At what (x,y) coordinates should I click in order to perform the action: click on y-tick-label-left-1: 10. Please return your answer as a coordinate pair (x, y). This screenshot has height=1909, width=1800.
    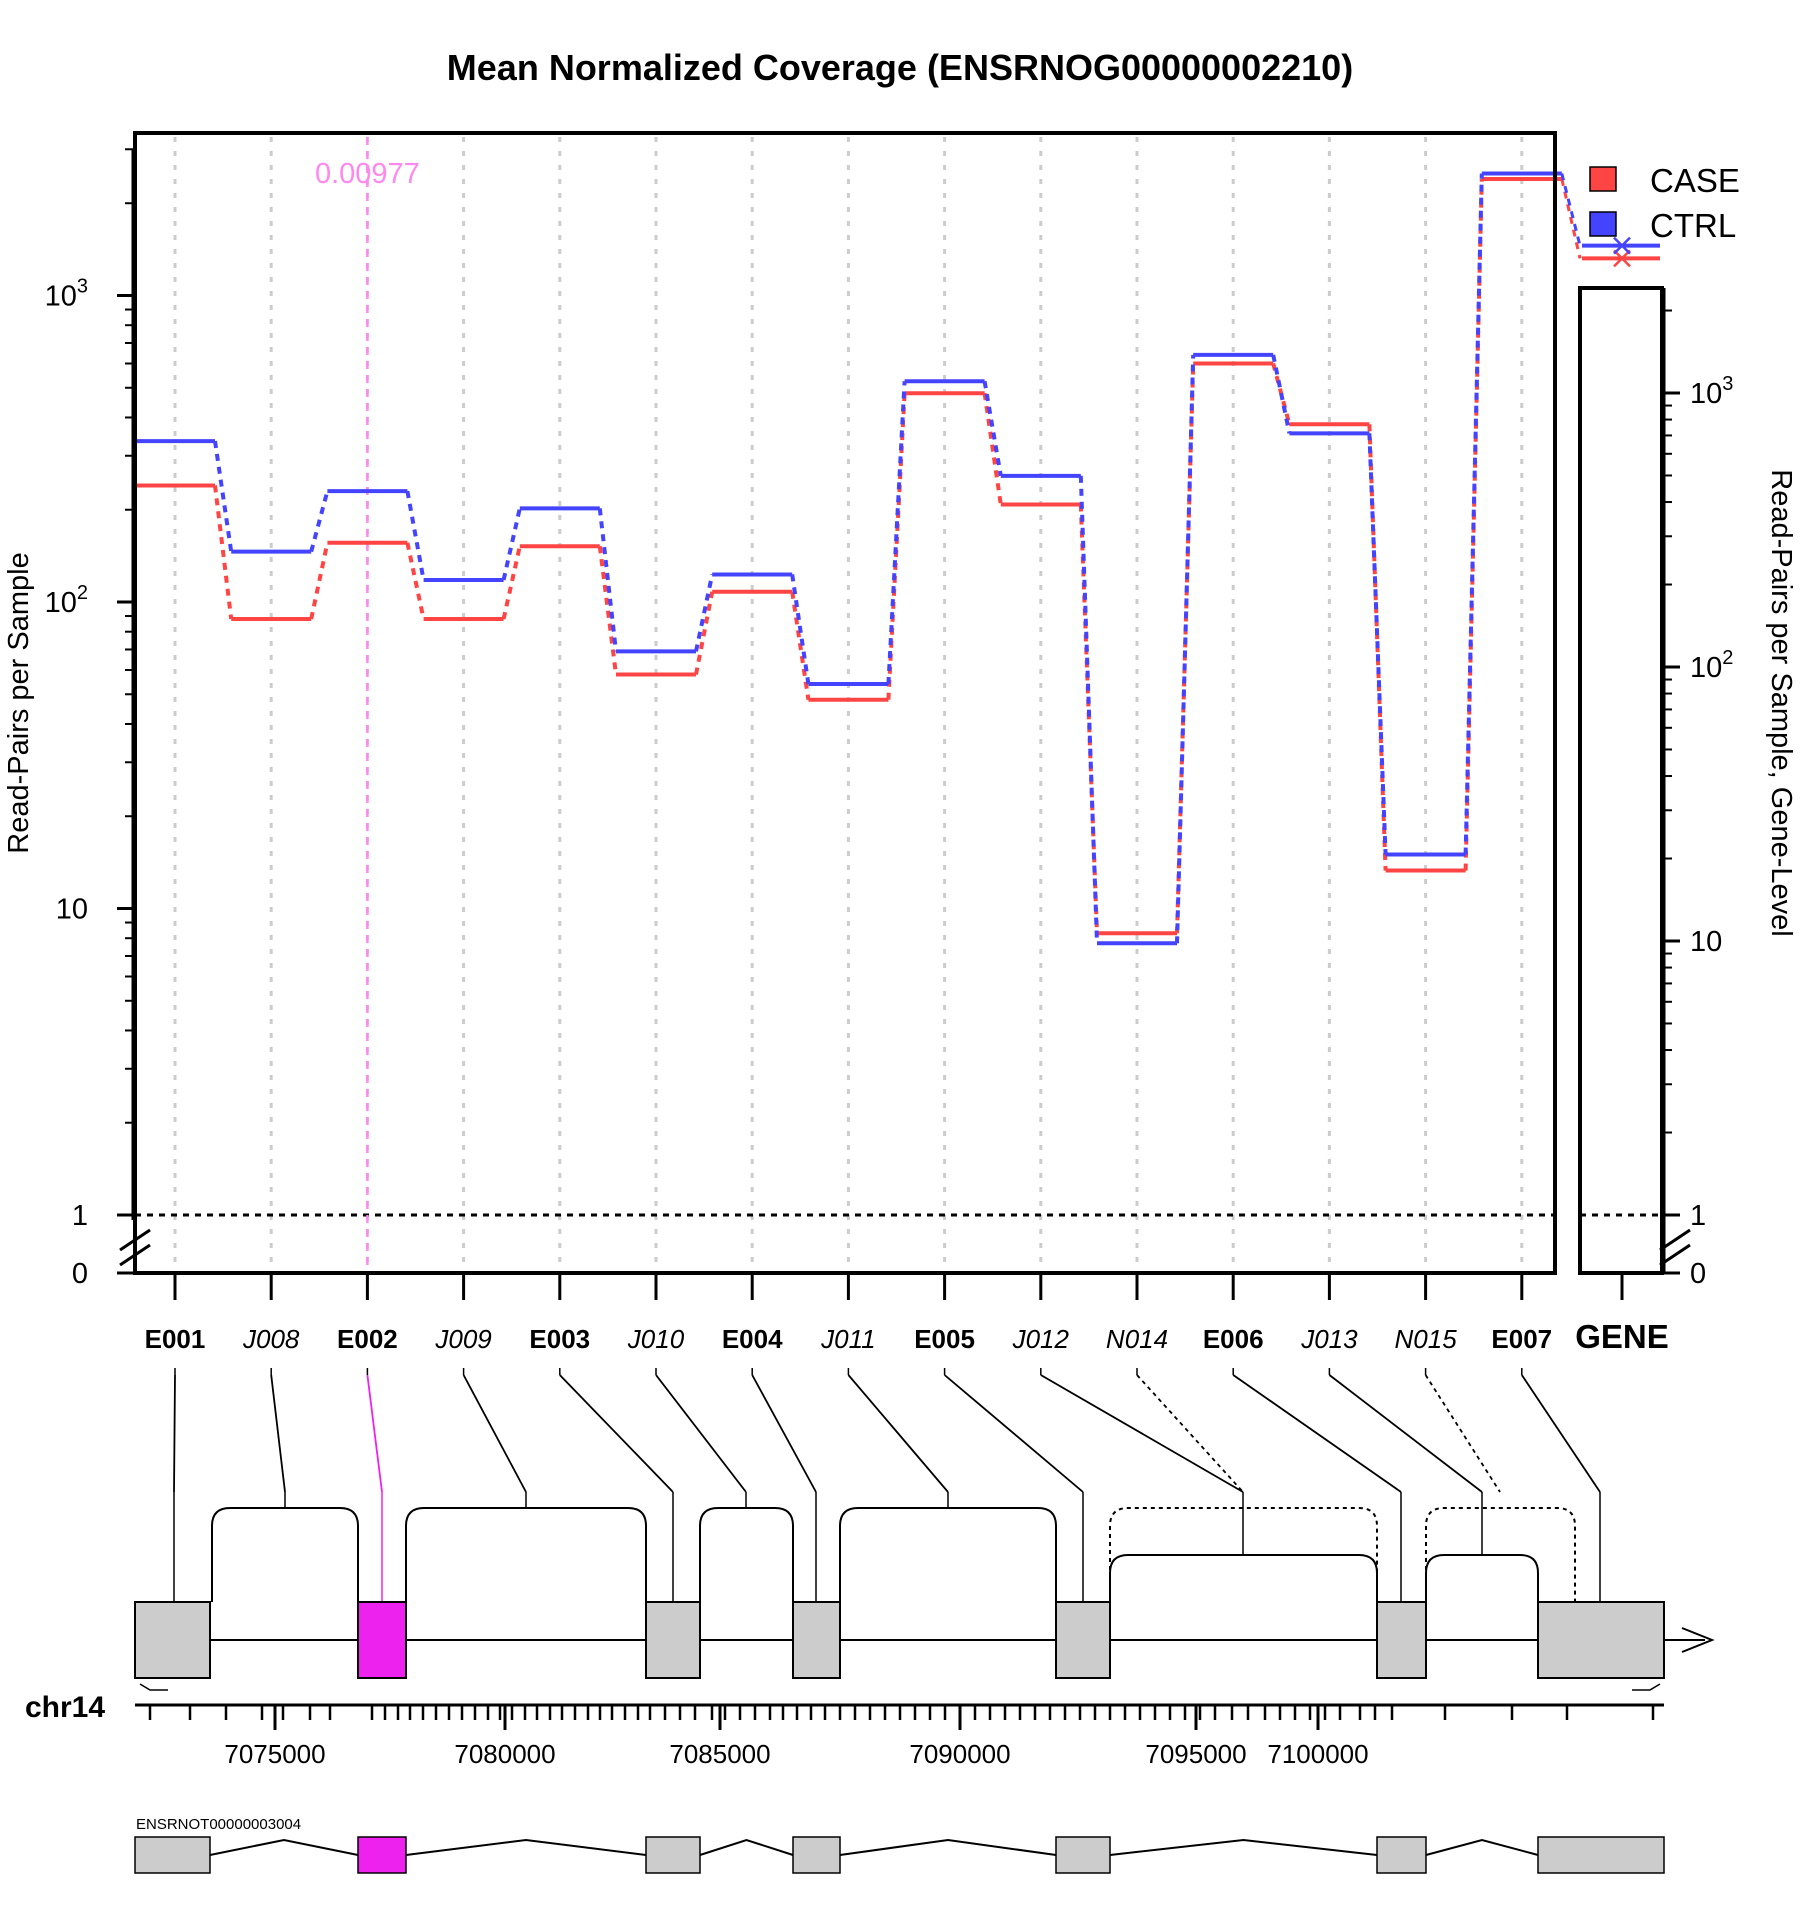
    Looking at the image, I should click on (72, 910).